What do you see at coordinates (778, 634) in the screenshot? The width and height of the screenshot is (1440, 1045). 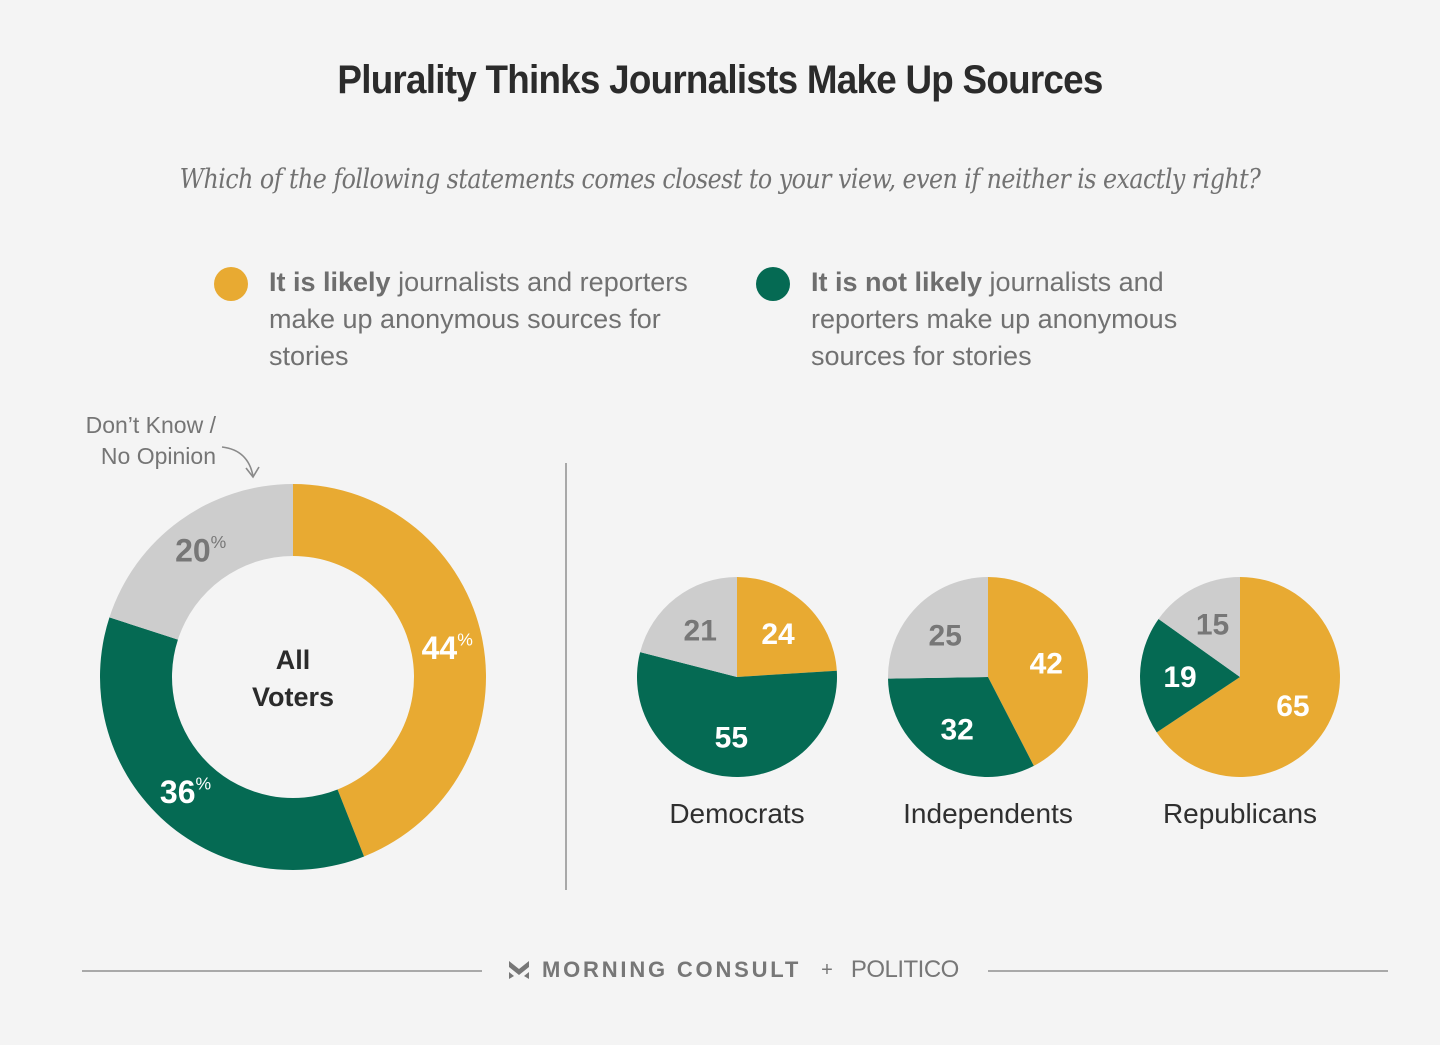 I see `data-label-likely: 24` at bounding box center [778, 634].